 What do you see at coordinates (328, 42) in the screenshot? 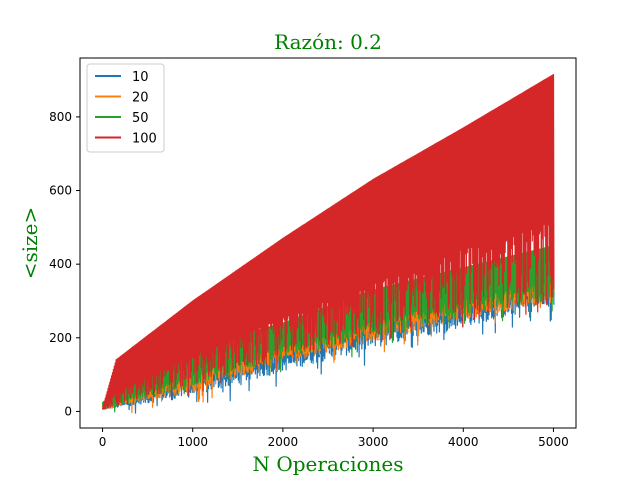
I see `chart-title: Razón: 0.2` at bounding box center [328, 42].